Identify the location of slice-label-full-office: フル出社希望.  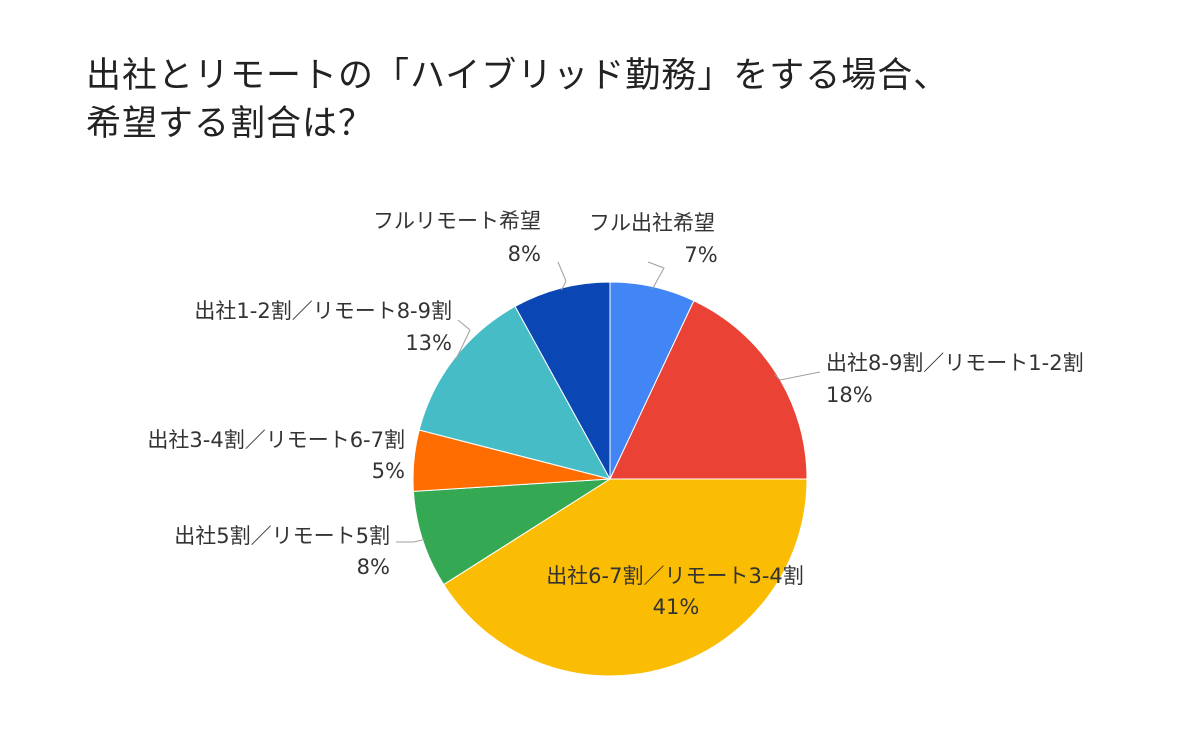
(652, 223).